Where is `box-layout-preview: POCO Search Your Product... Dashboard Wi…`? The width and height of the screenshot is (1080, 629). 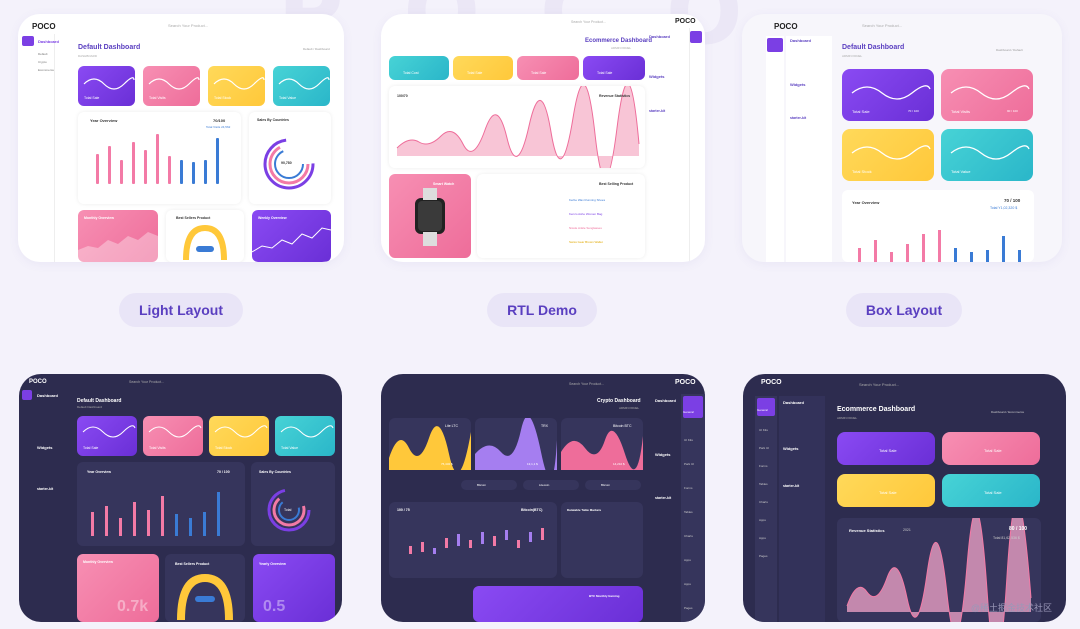
box-layout-preview: POCO Search Your Product... Dashboard Wi… is located at coordinates (902, 138).